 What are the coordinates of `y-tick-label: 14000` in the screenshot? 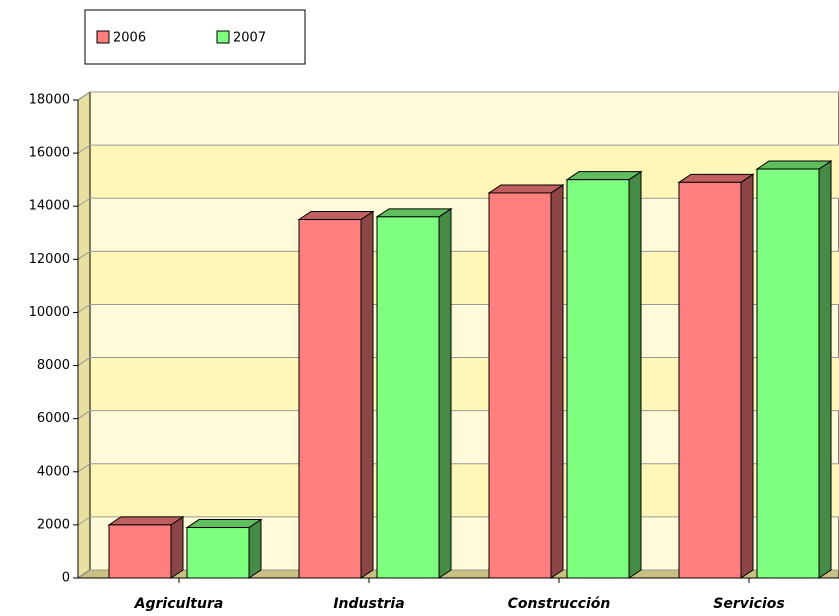 It's located at (49, 206).